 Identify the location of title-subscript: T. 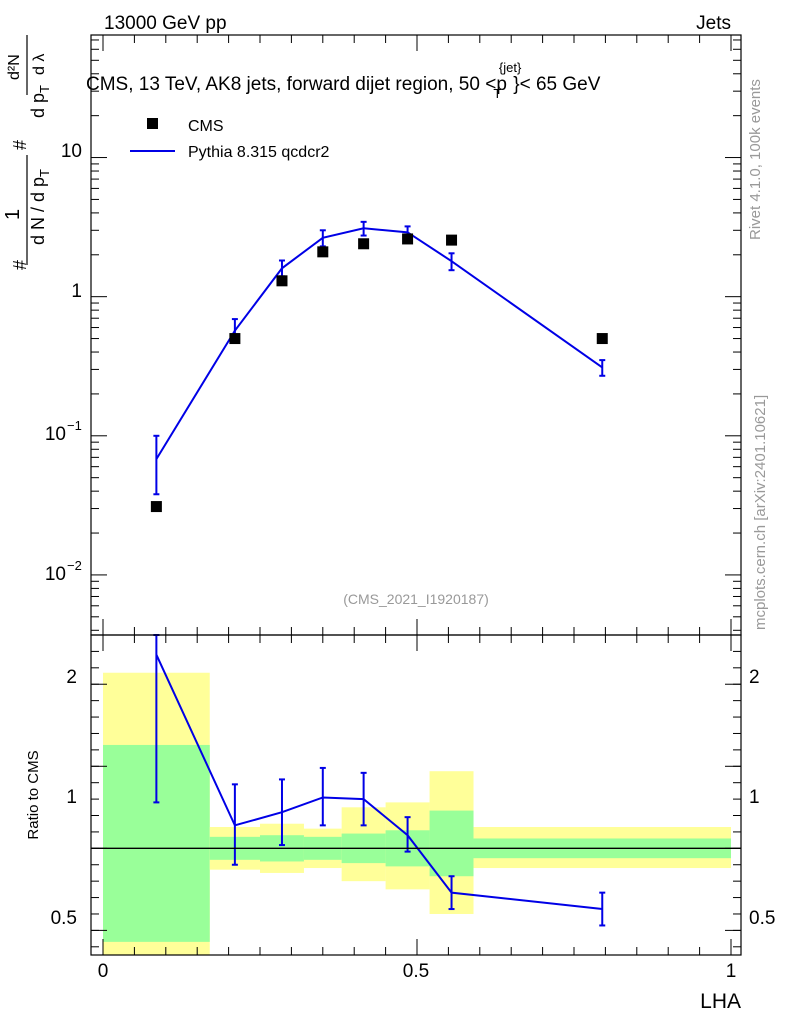
(497, 93).